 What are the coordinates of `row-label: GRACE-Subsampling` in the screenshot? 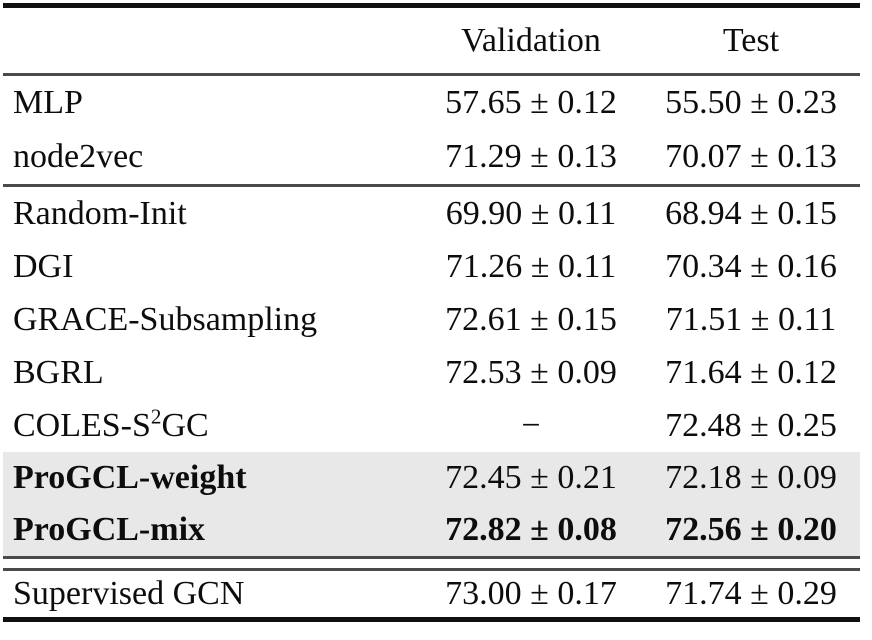 It's located at (165, 319).